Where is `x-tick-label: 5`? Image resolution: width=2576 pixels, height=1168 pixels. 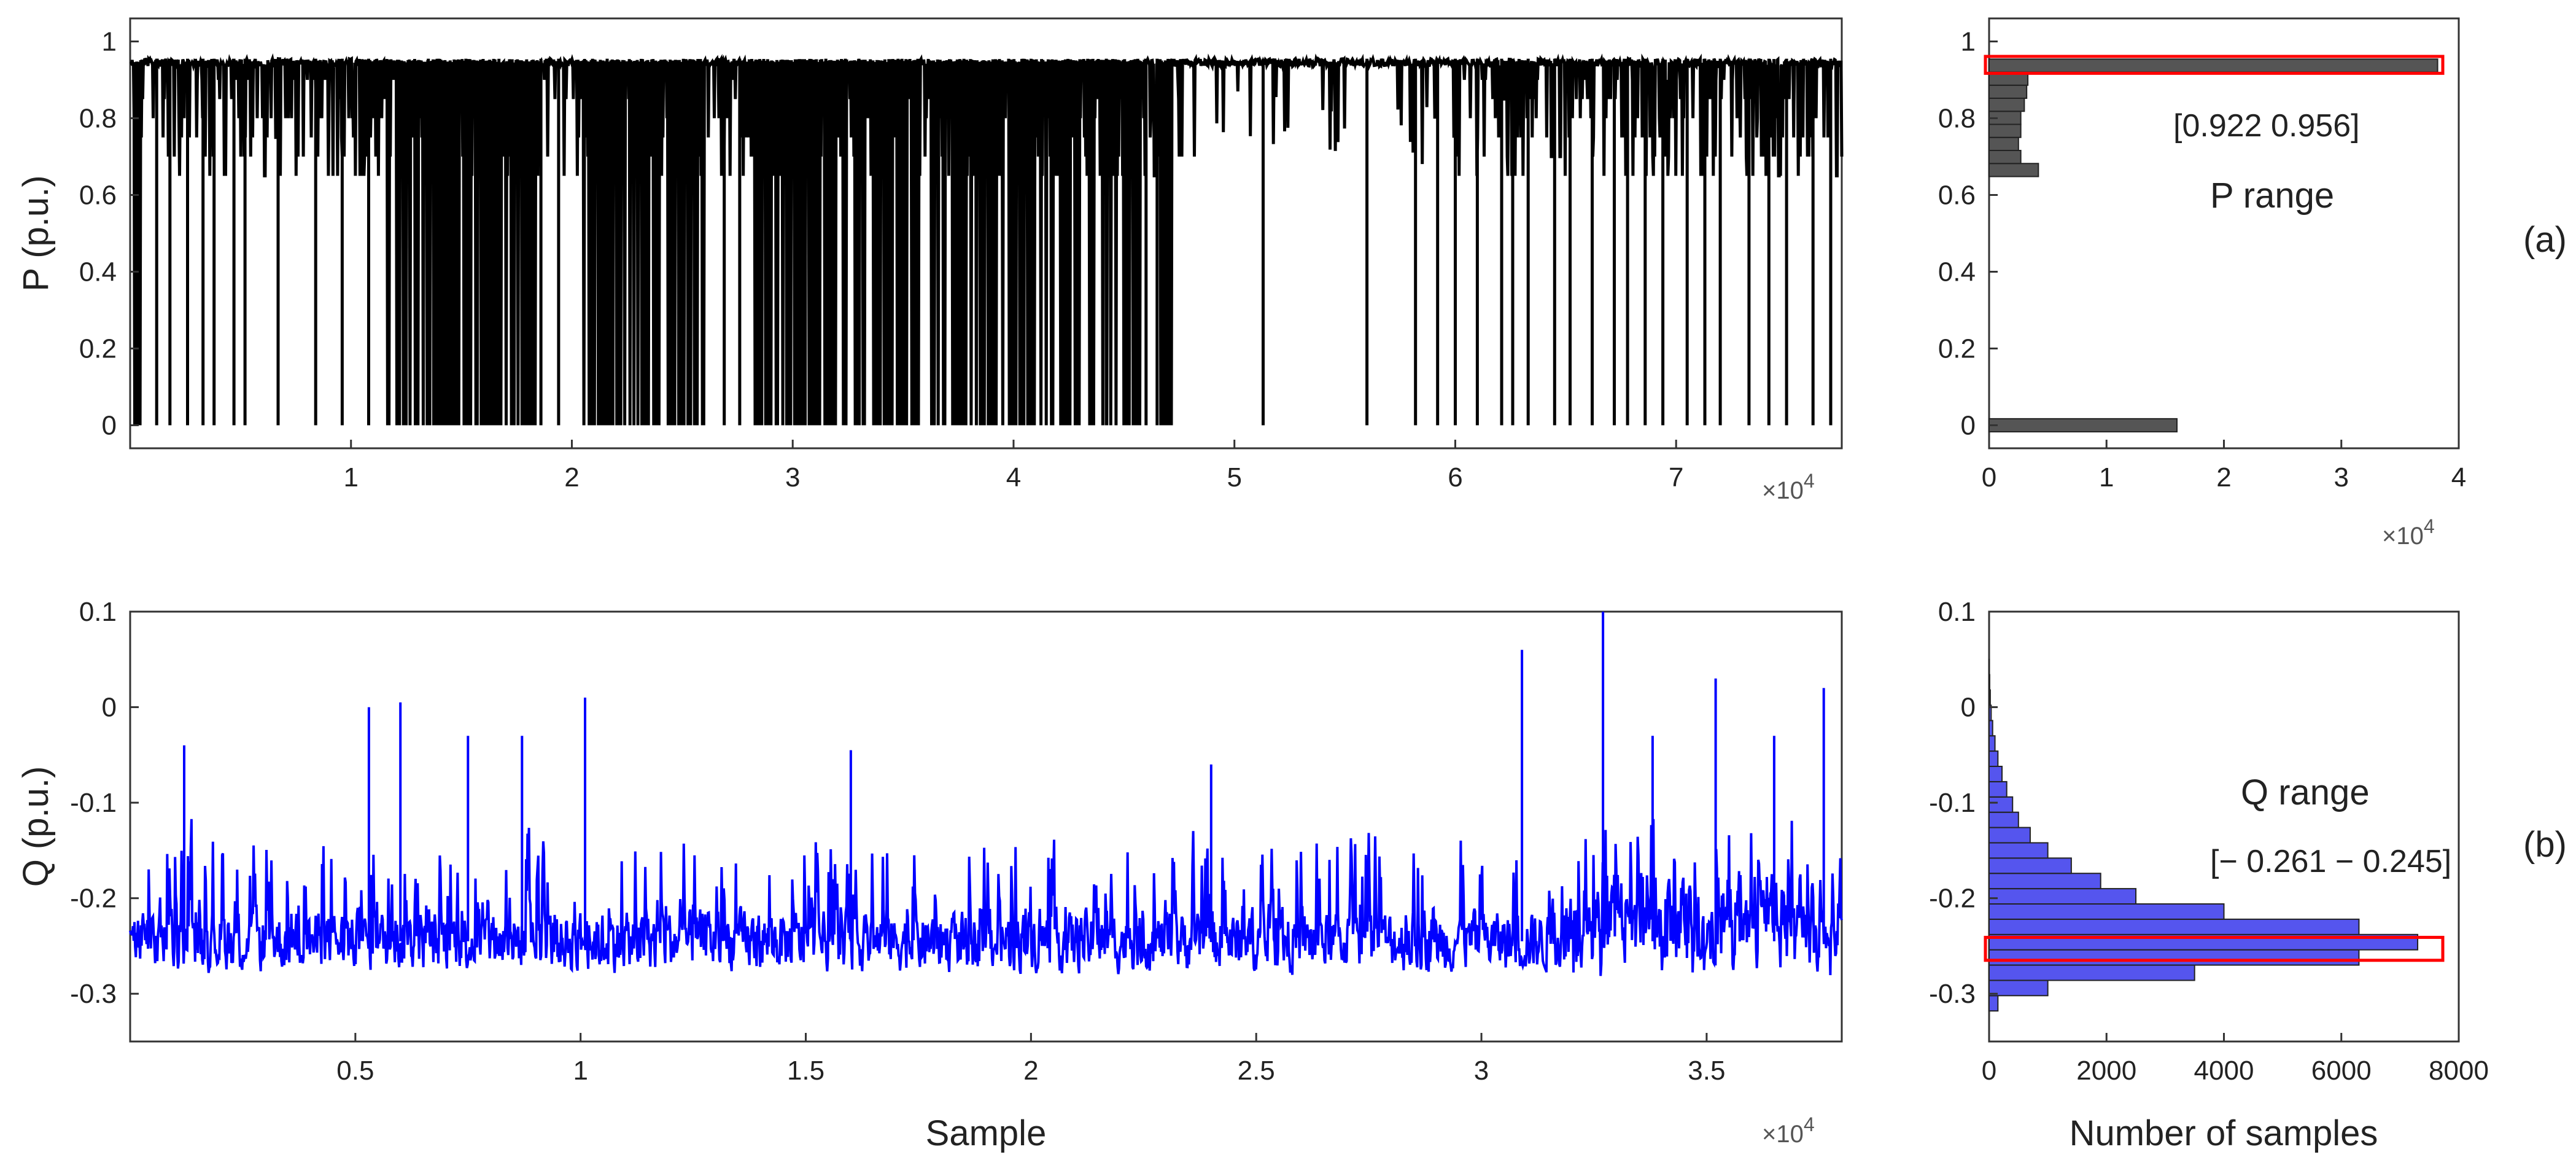
x-tick-label: 5 is located at coordinates (1234, 477).